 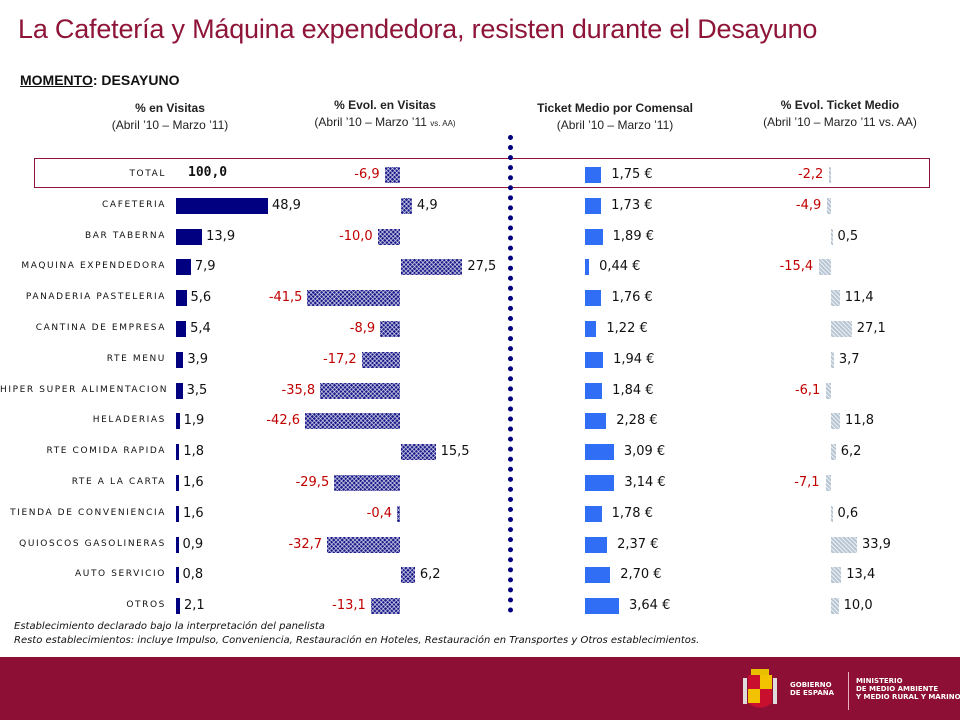 What do you see at coordinates (828, 483) in the screenshot?
I see `evol-ticket-bar-rte-a-la-carta` at bounding box center [828, 483].